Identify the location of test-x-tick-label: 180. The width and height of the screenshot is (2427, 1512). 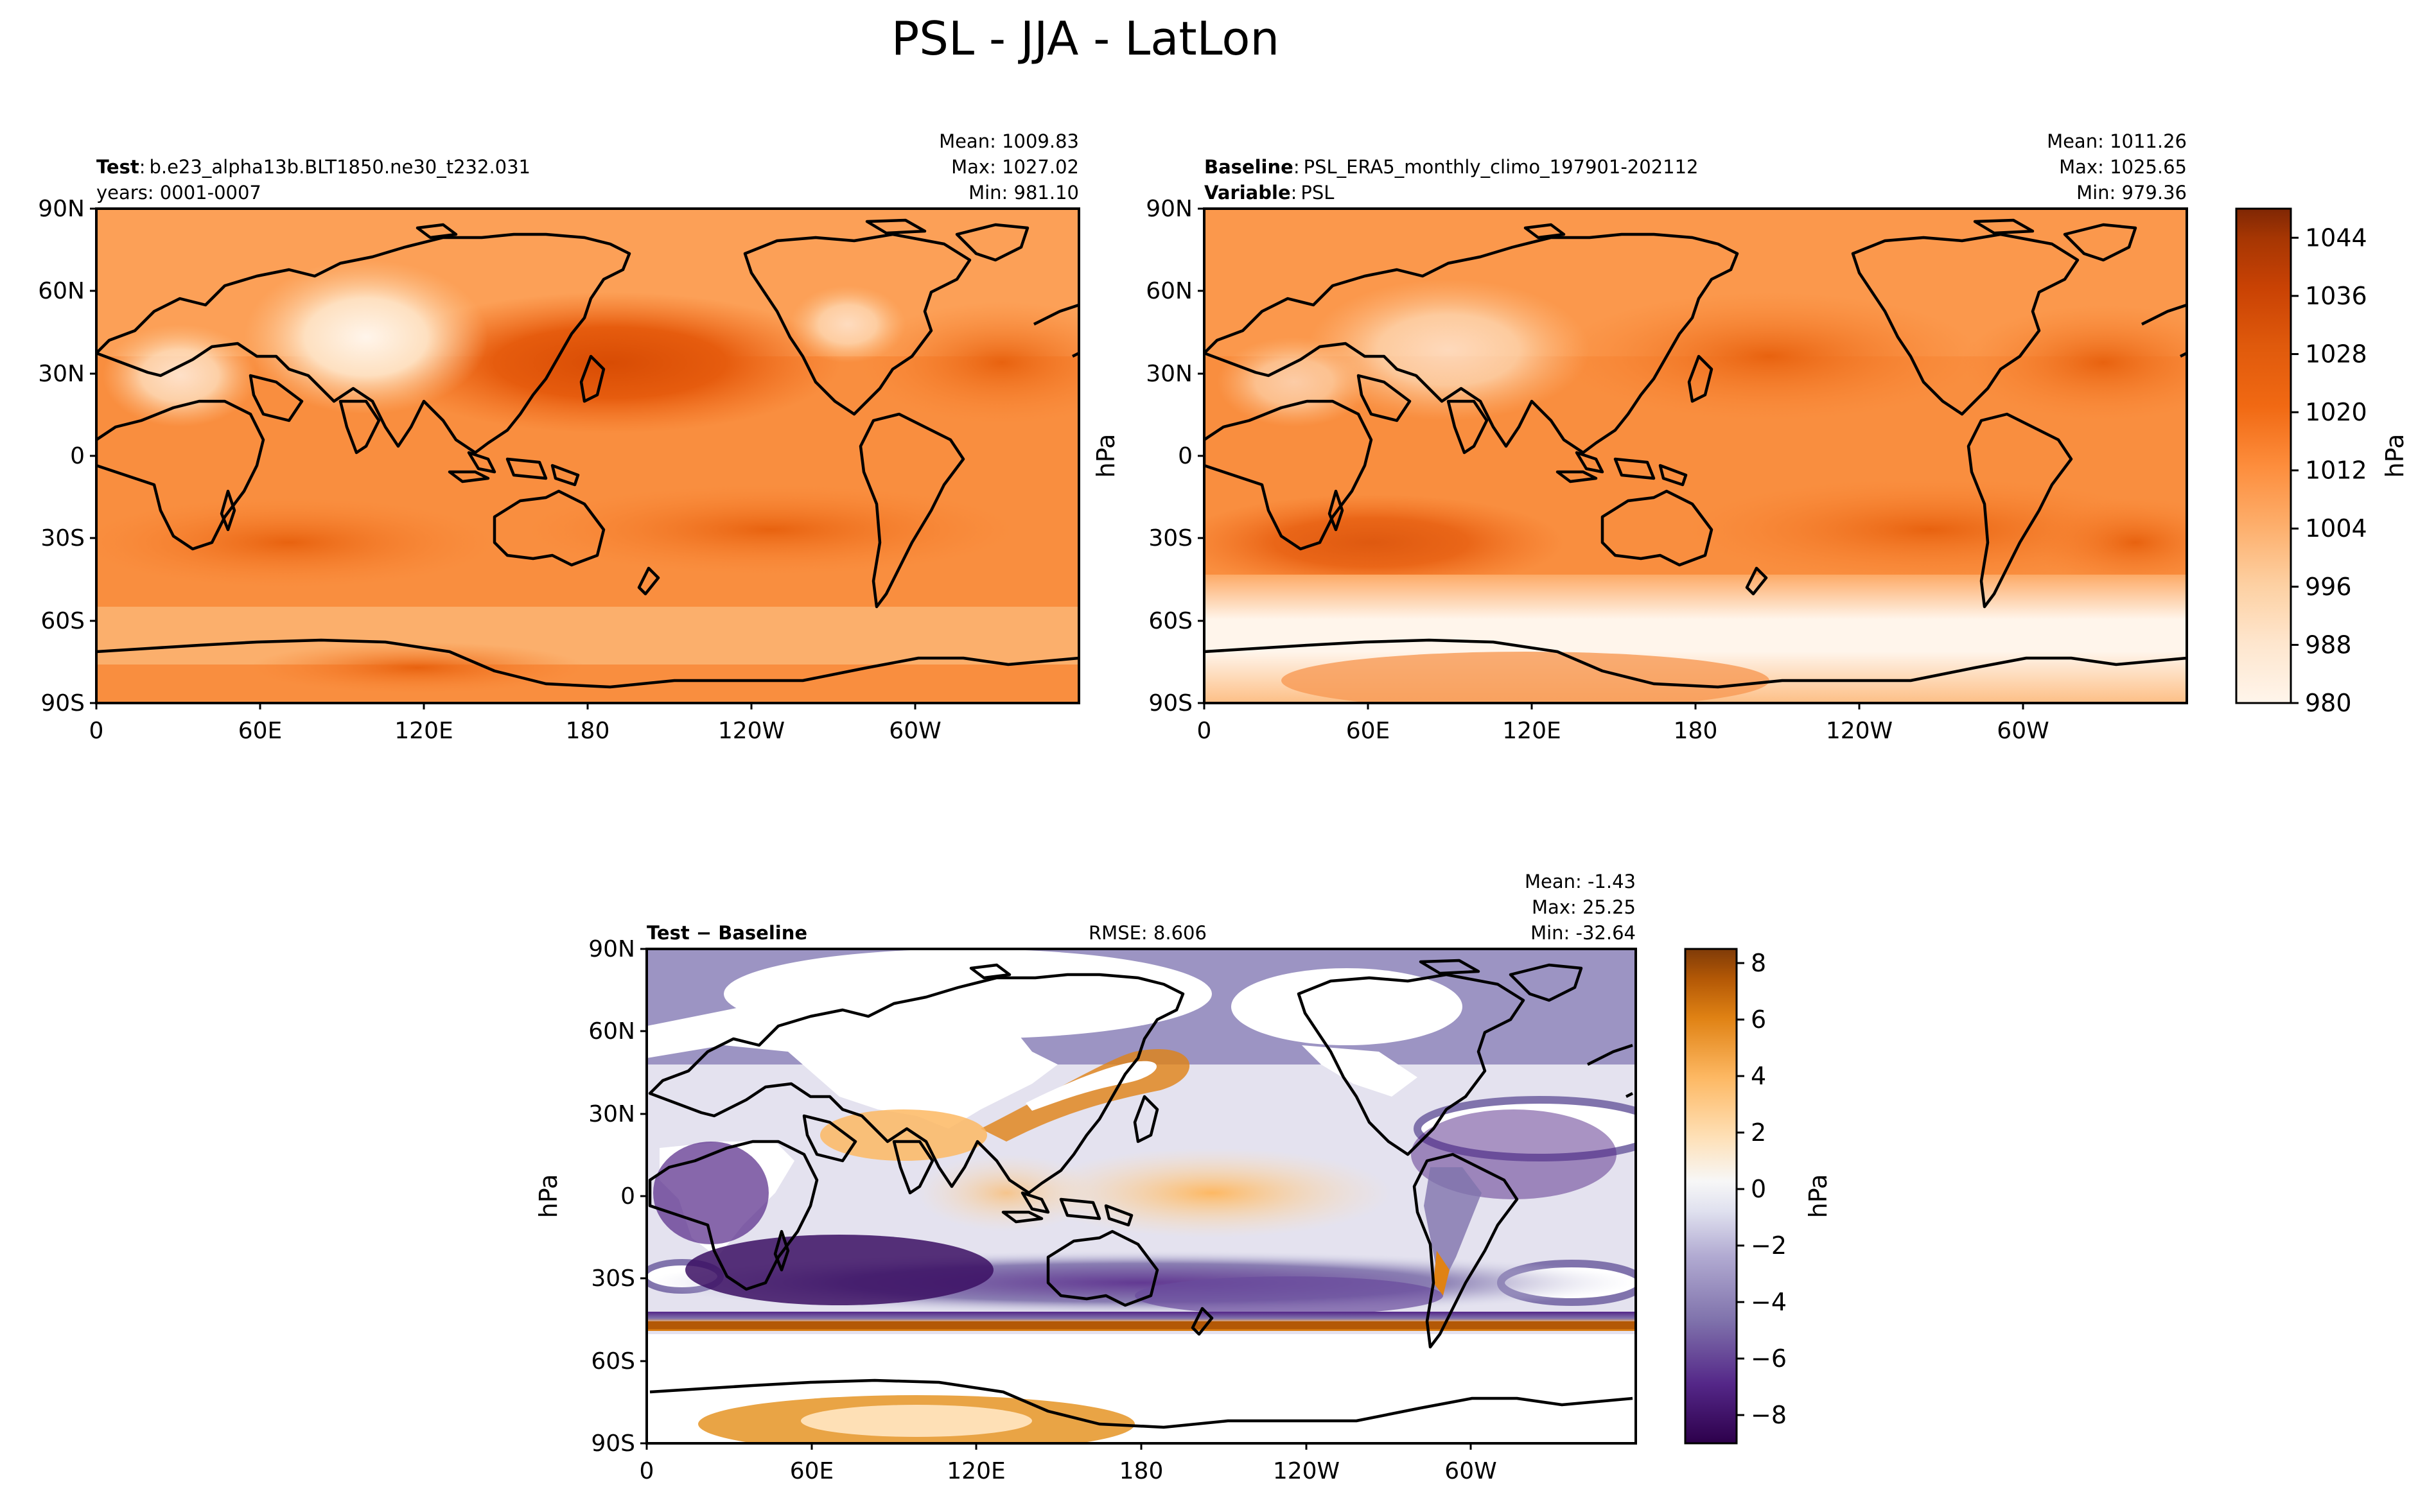
(588, 731).